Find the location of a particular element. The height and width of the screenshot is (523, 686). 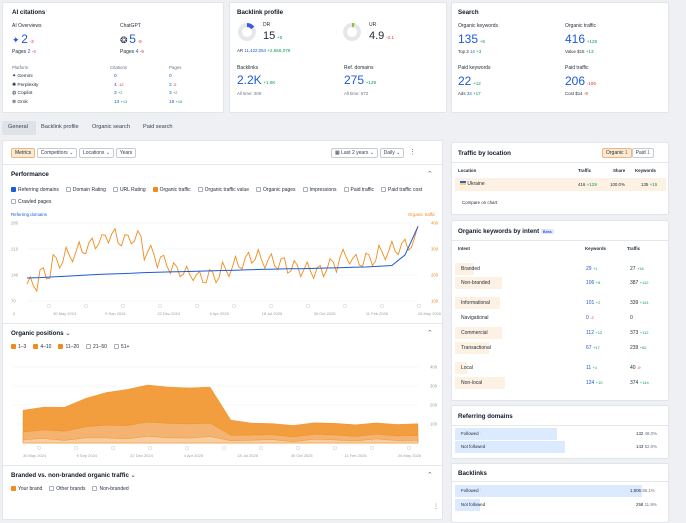

intent-keywords: 124 +10 is located at coordinates (594, 383).